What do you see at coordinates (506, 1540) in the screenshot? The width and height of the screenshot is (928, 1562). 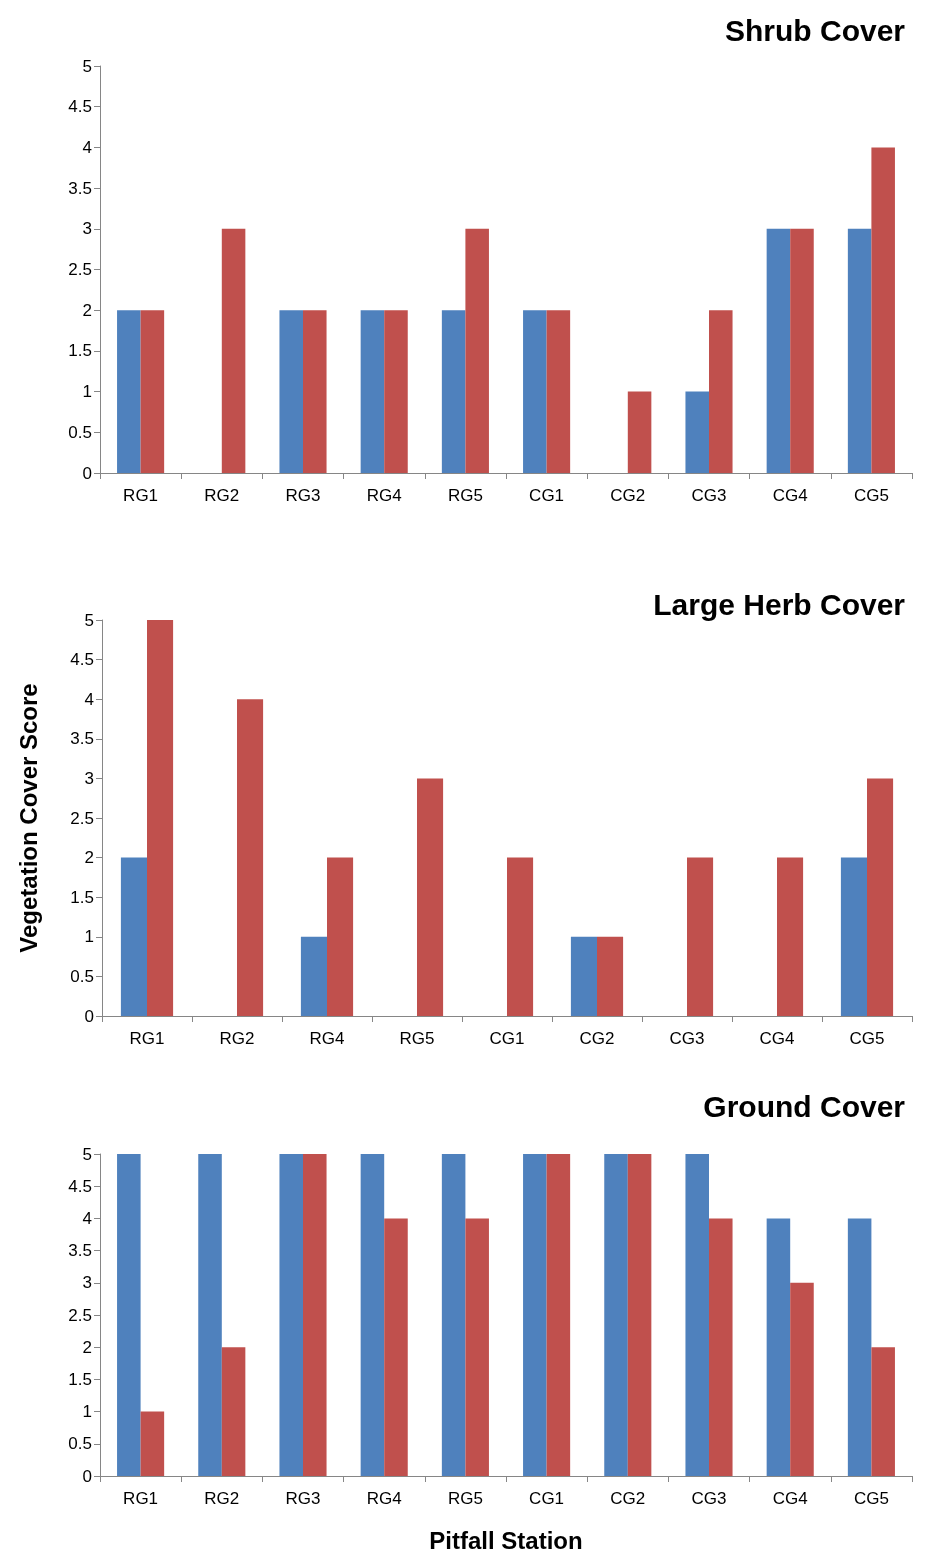 I see `x-axis-title: Pitfall Station` at bounding box center [506, 1540].